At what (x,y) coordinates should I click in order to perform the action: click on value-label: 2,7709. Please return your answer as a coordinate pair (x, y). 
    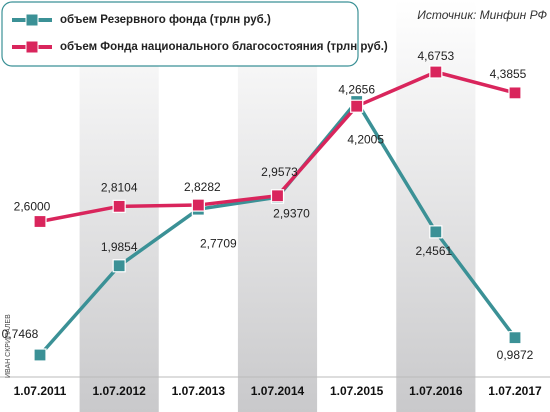
    Looking at the image, I should click on (218, 243).